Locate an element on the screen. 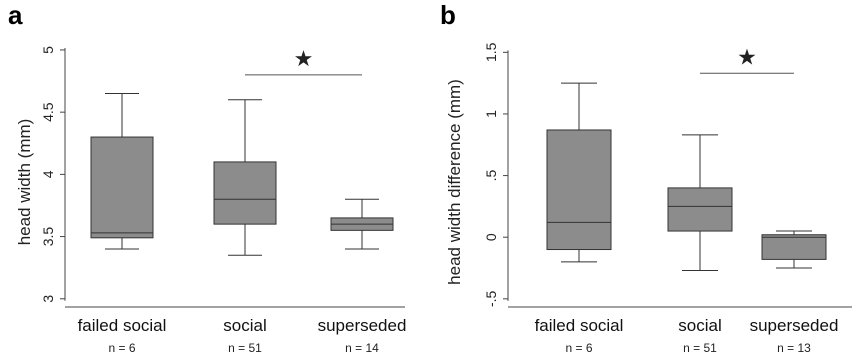 The height and width of the screenshot is (360, 860). y-tick-label: 3.5 is located at coordinates (48, 237).